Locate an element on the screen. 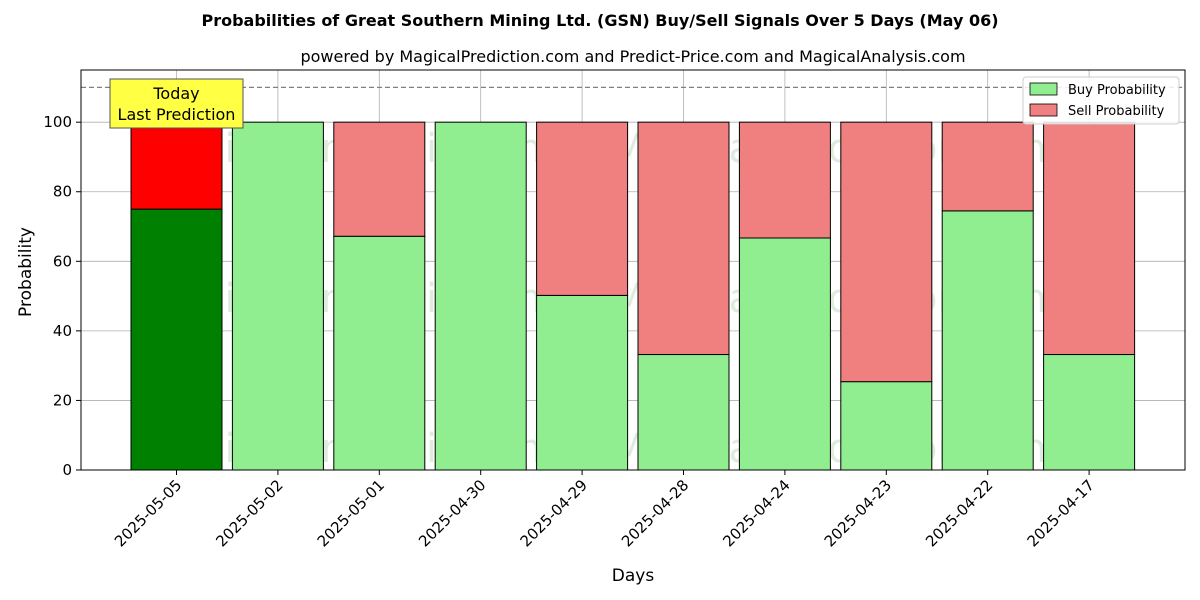  legend-box is located at coordinates (1101, 100).